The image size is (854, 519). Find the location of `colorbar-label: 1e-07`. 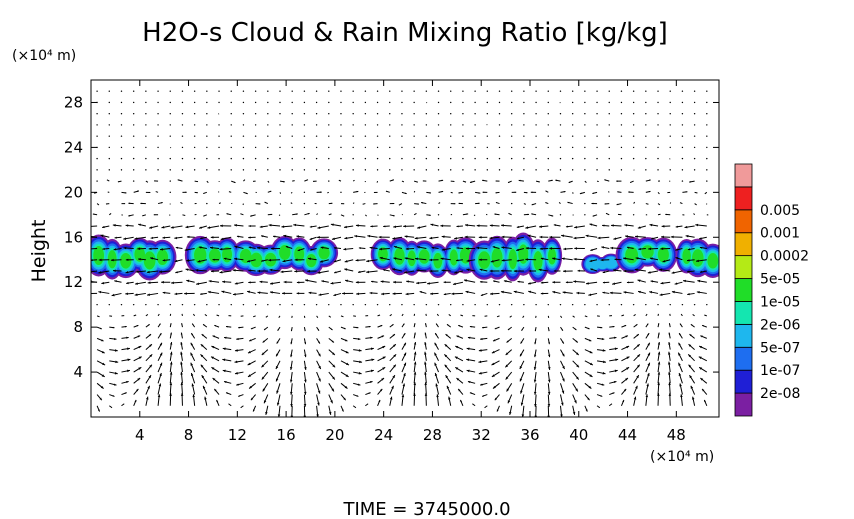

colorbar-label: 1e-07 is located at coordinates (780, 371).